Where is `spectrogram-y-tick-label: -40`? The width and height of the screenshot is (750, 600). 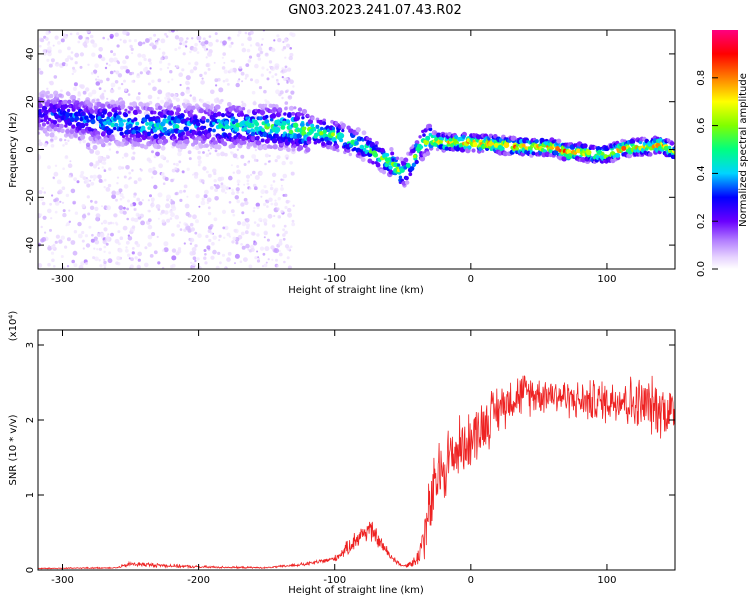
spectrogram-y-tick-label: -40 is located at coordinates (30, 245).